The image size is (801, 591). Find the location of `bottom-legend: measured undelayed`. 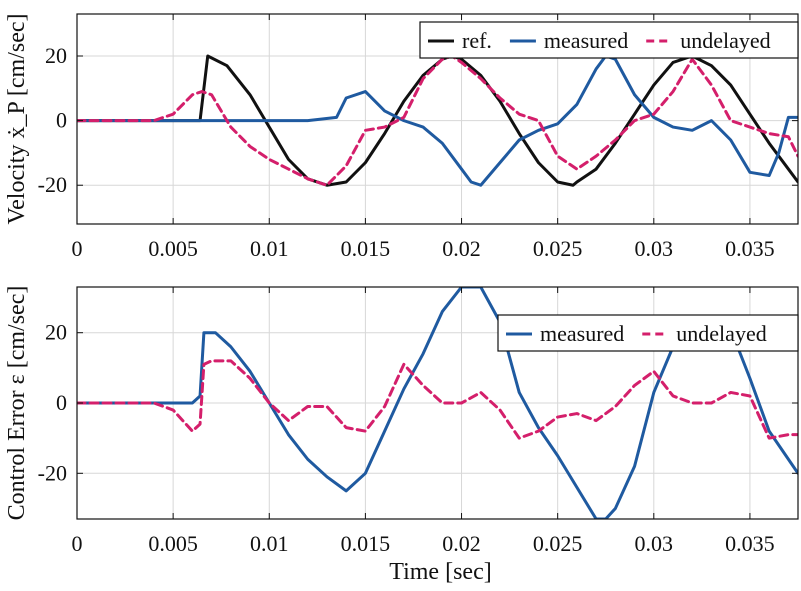

bottom-legend: measured undelayed is located at coordinates (648, 333).